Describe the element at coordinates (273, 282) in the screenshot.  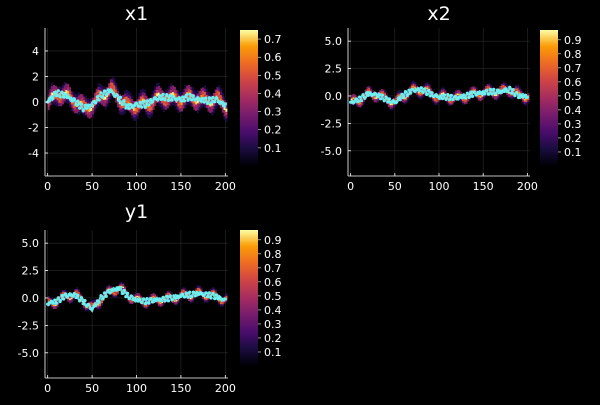
I see `colorbar-tick-label: 0.6` at that location.